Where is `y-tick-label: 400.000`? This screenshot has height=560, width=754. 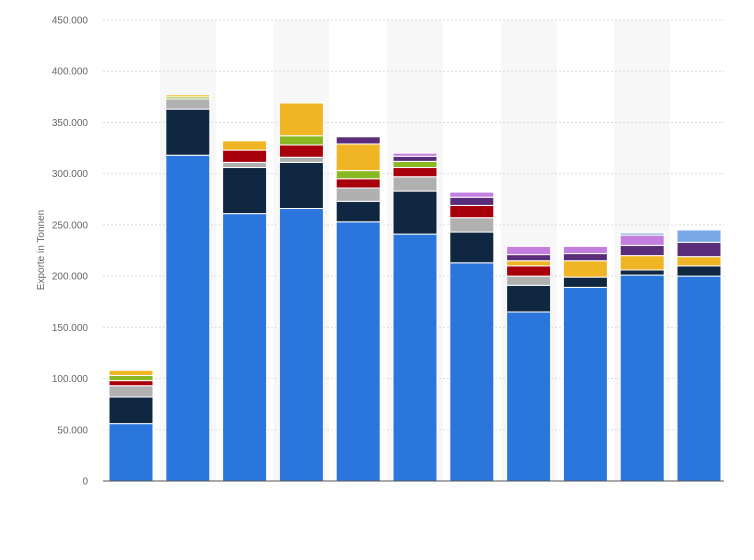
y-tick-label: 400.000 is located at coordinates (70, 72).